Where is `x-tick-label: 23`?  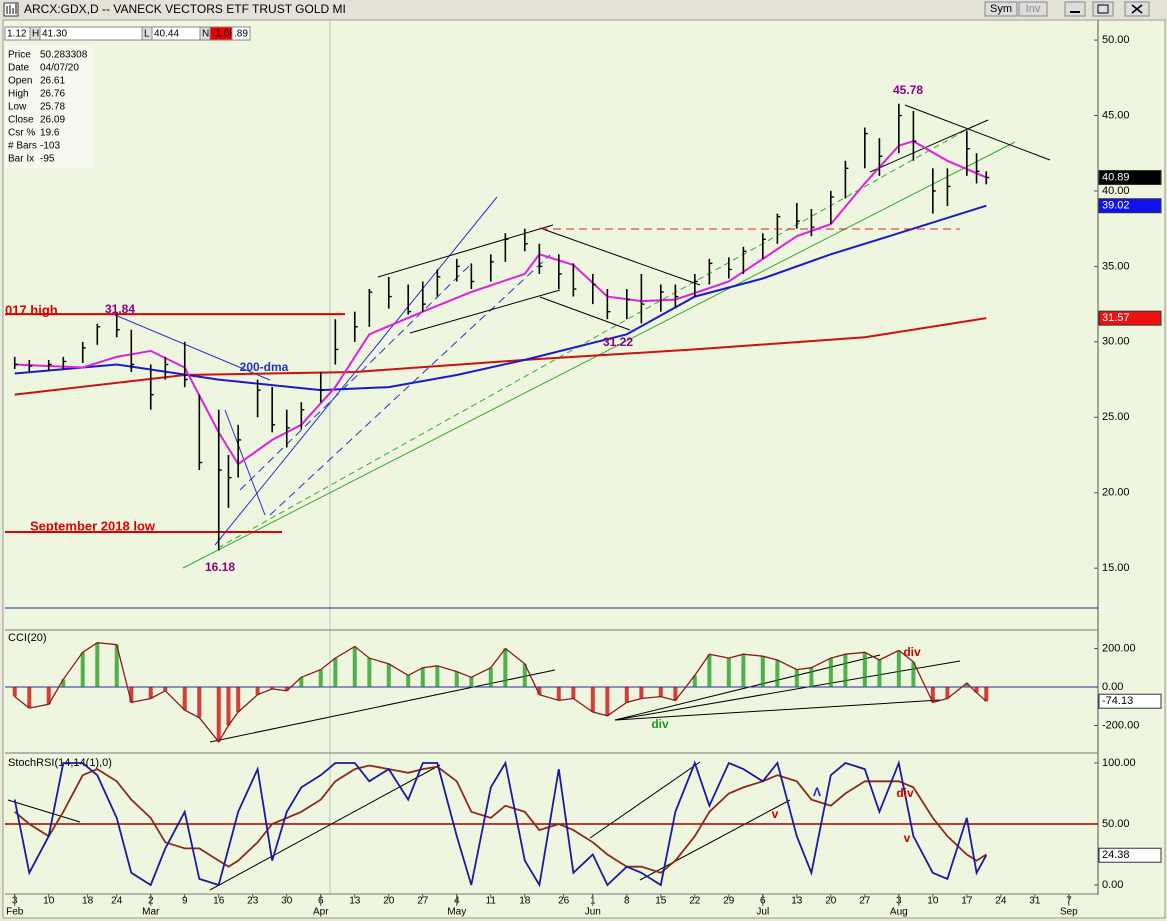
x-tick-label: 23 is located at coordinates (253, 901).